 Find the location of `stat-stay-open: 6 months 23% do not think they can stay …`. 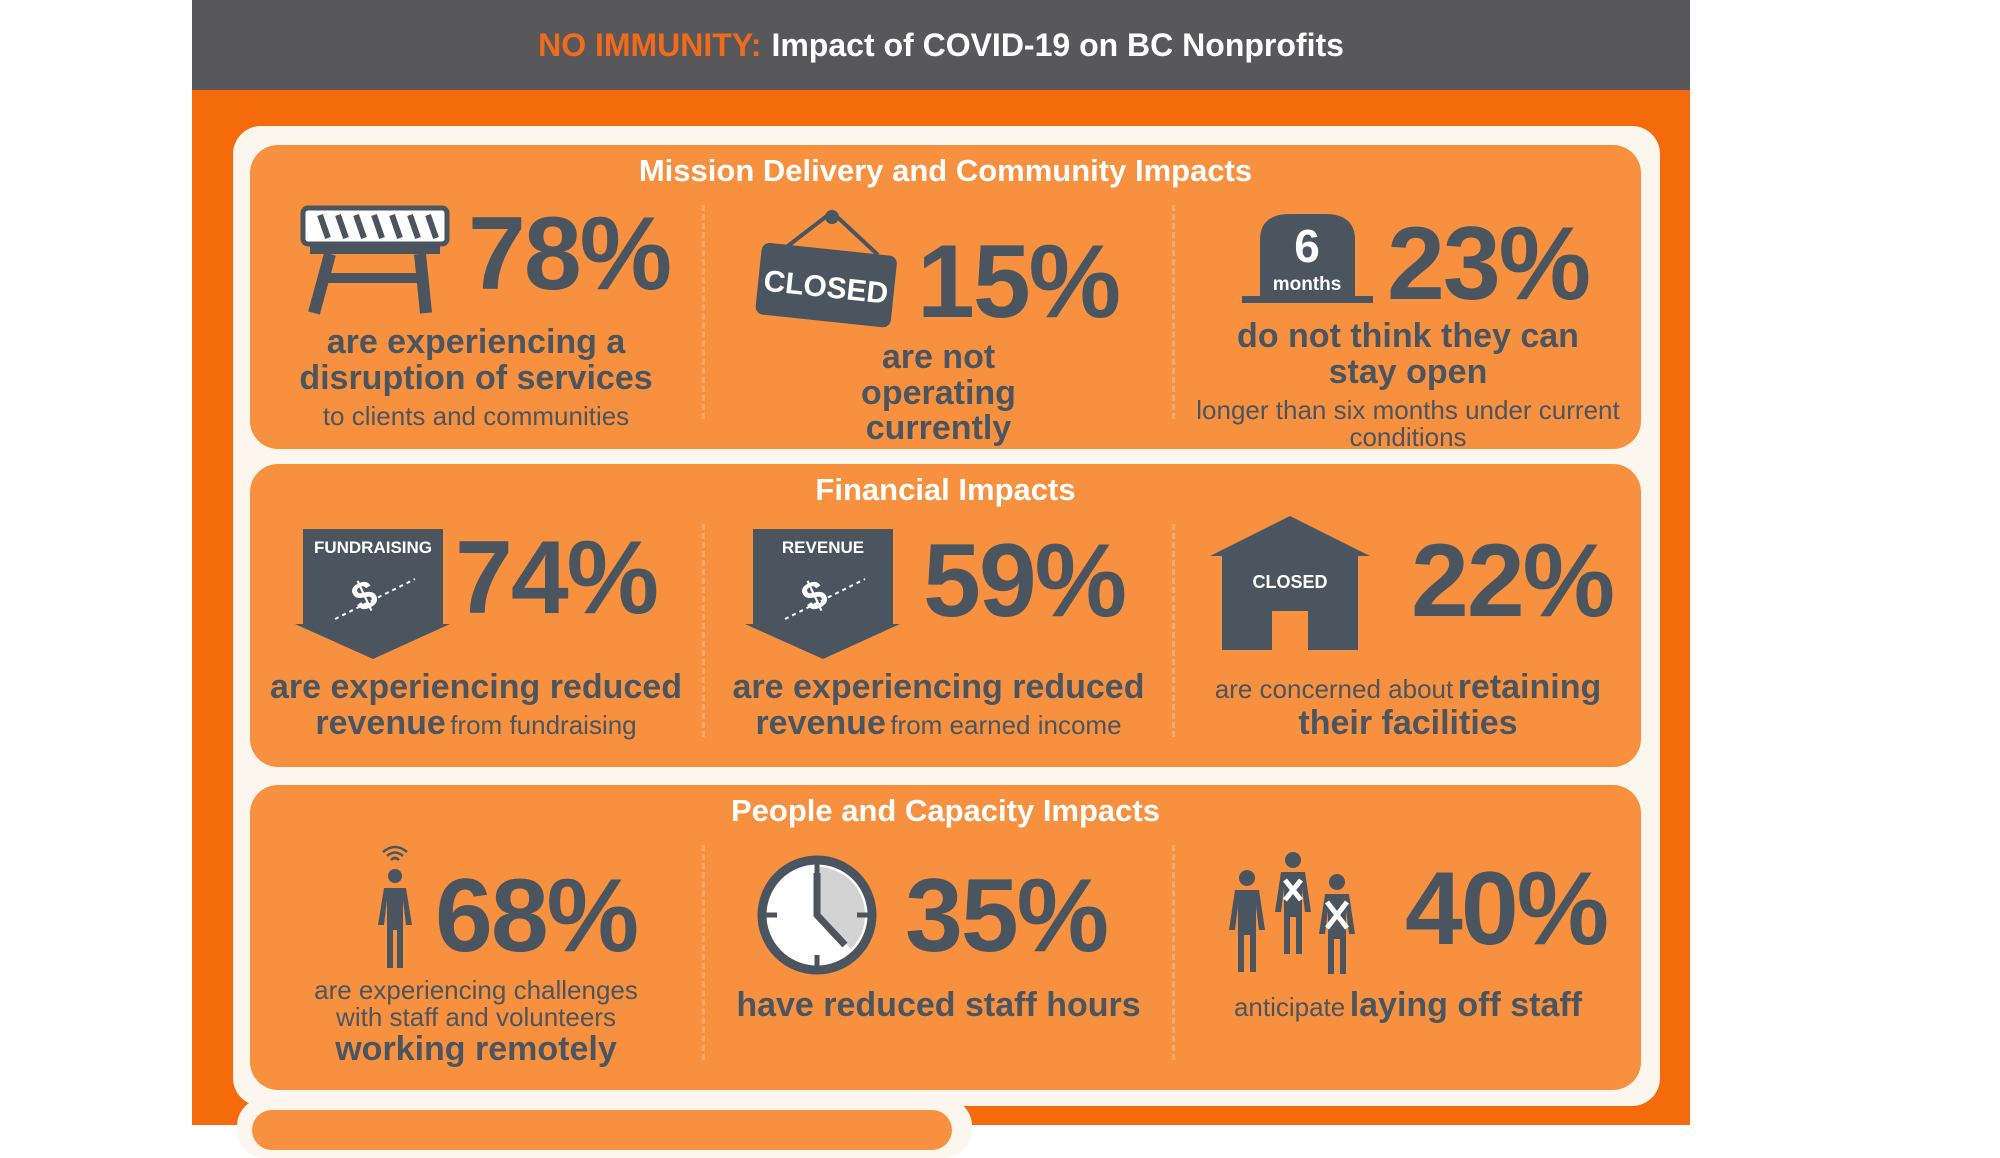

stat-stay-open: 6 months 23% do not think they can stay … is located at coordinates (1408, 299).